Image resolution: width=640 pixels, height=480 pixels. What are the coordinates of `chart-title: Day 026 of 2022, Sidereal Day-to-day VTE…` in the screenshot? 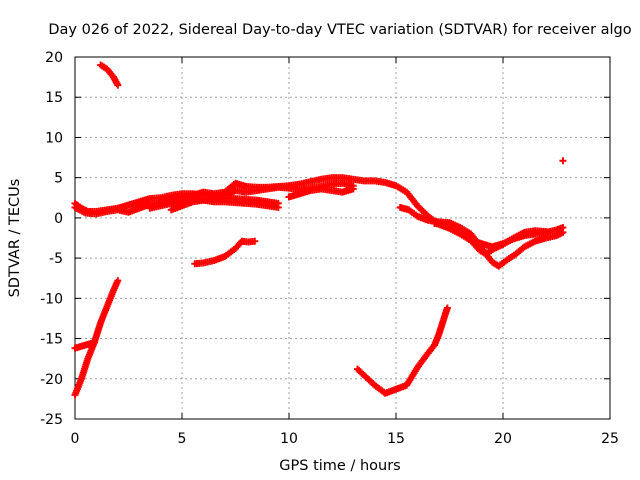 It's located at (339, 30).